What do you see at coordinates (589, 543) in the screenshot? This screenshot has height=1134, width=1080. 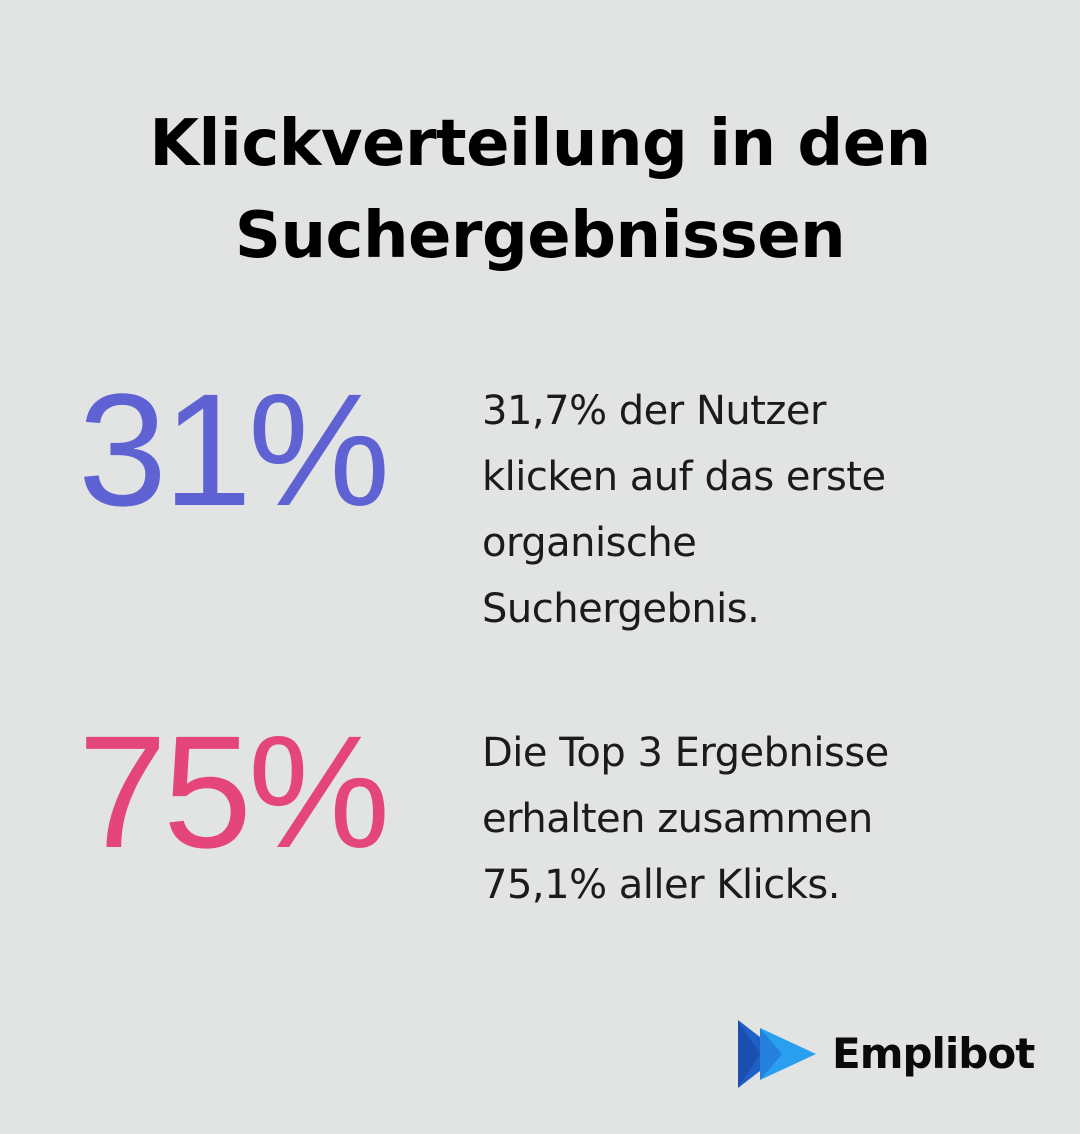 I see `stat-description-line: organische` at bounding box center [589, 543].